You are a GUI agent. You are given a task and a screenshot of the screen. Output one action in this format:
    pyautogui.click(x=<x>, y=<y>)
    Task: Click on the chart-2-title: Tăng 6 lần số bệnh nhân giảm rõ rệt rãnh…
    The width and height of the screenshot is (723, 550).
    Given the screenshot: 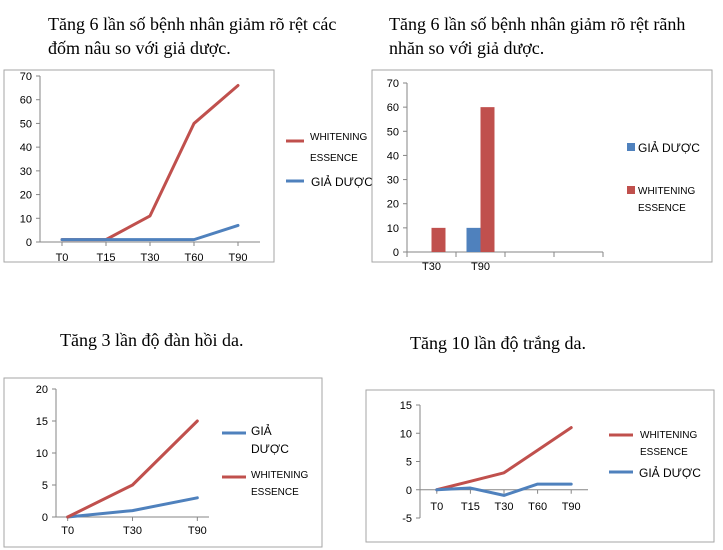 What is the action you would take?
    pyautogui.click(x=537, y=36)
    